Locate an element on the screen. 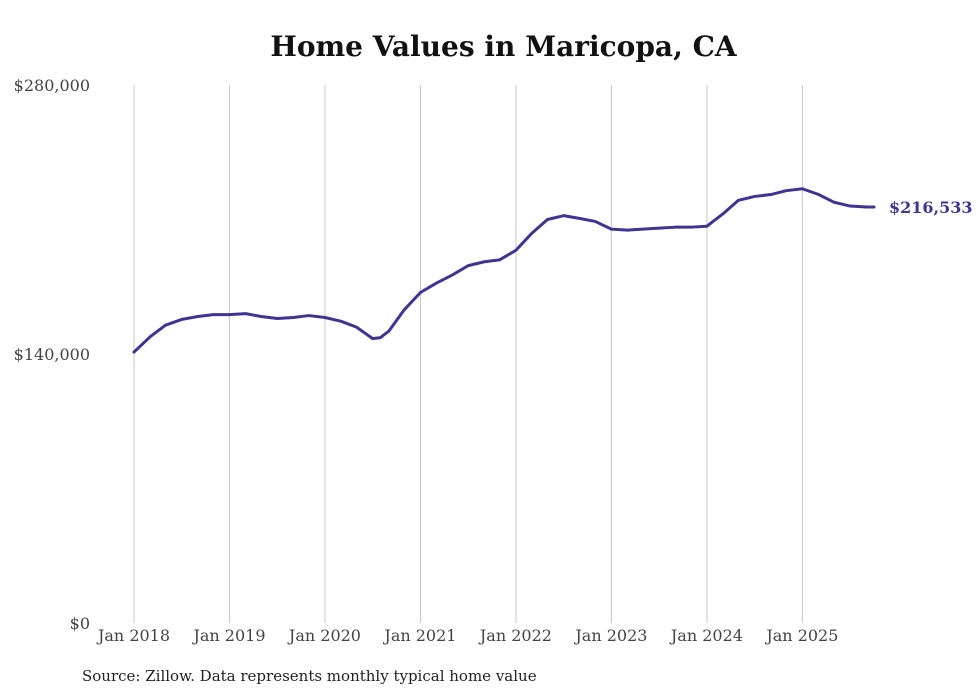 The height and width of the screenshot is (699, 980). end-value-label: $216,533 is located at coordinates (931, 207).